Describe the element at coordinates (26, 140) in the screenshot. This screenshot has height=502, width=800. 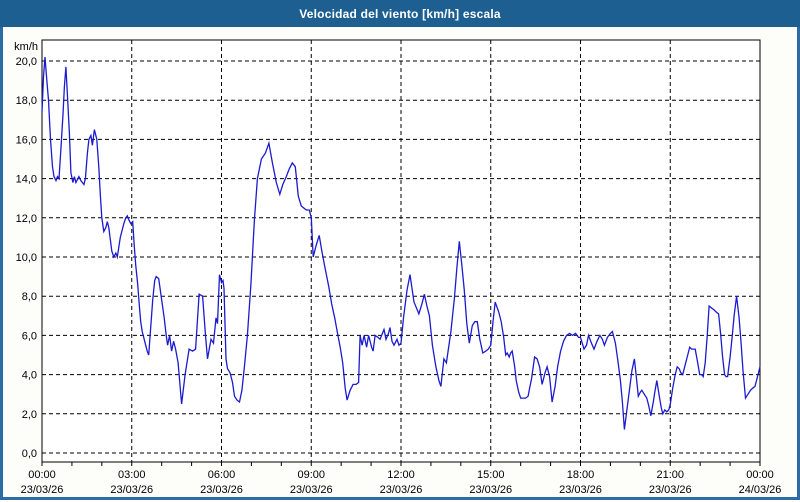
I see `y-tick-label: 16,0` at that location.